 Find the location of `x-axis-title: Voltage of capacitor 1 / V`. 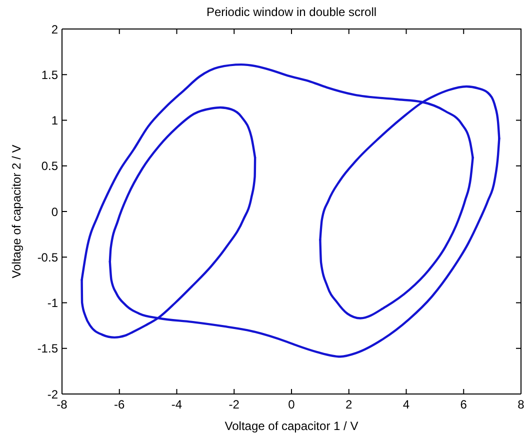

x-axis-title: Voltage of capacitor 1 / V is located at coordinates (291, 426).